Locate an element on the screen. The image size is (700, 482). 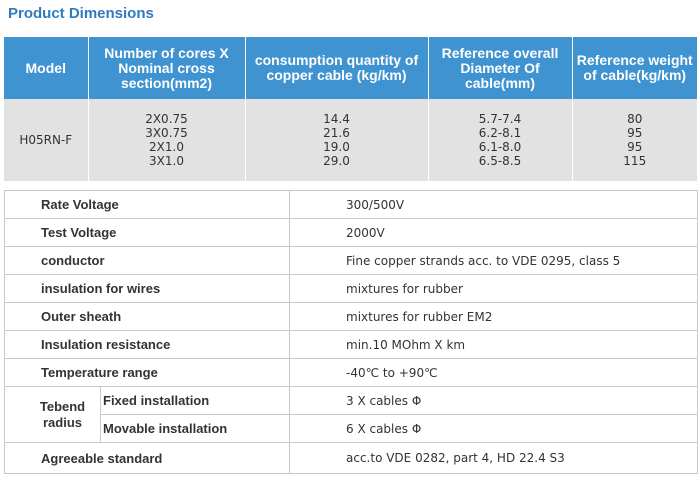
copper-cell: 14.4 21.6 19.0 29.0 is located at coordinates (337, 140).